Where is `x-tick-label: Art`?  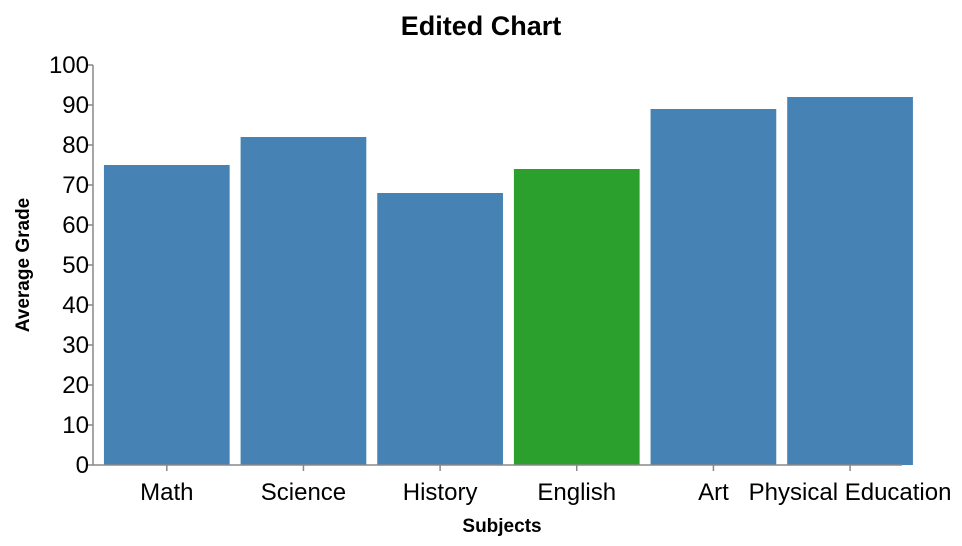
x-tick-label: Art is located at coordinates (713, 492).